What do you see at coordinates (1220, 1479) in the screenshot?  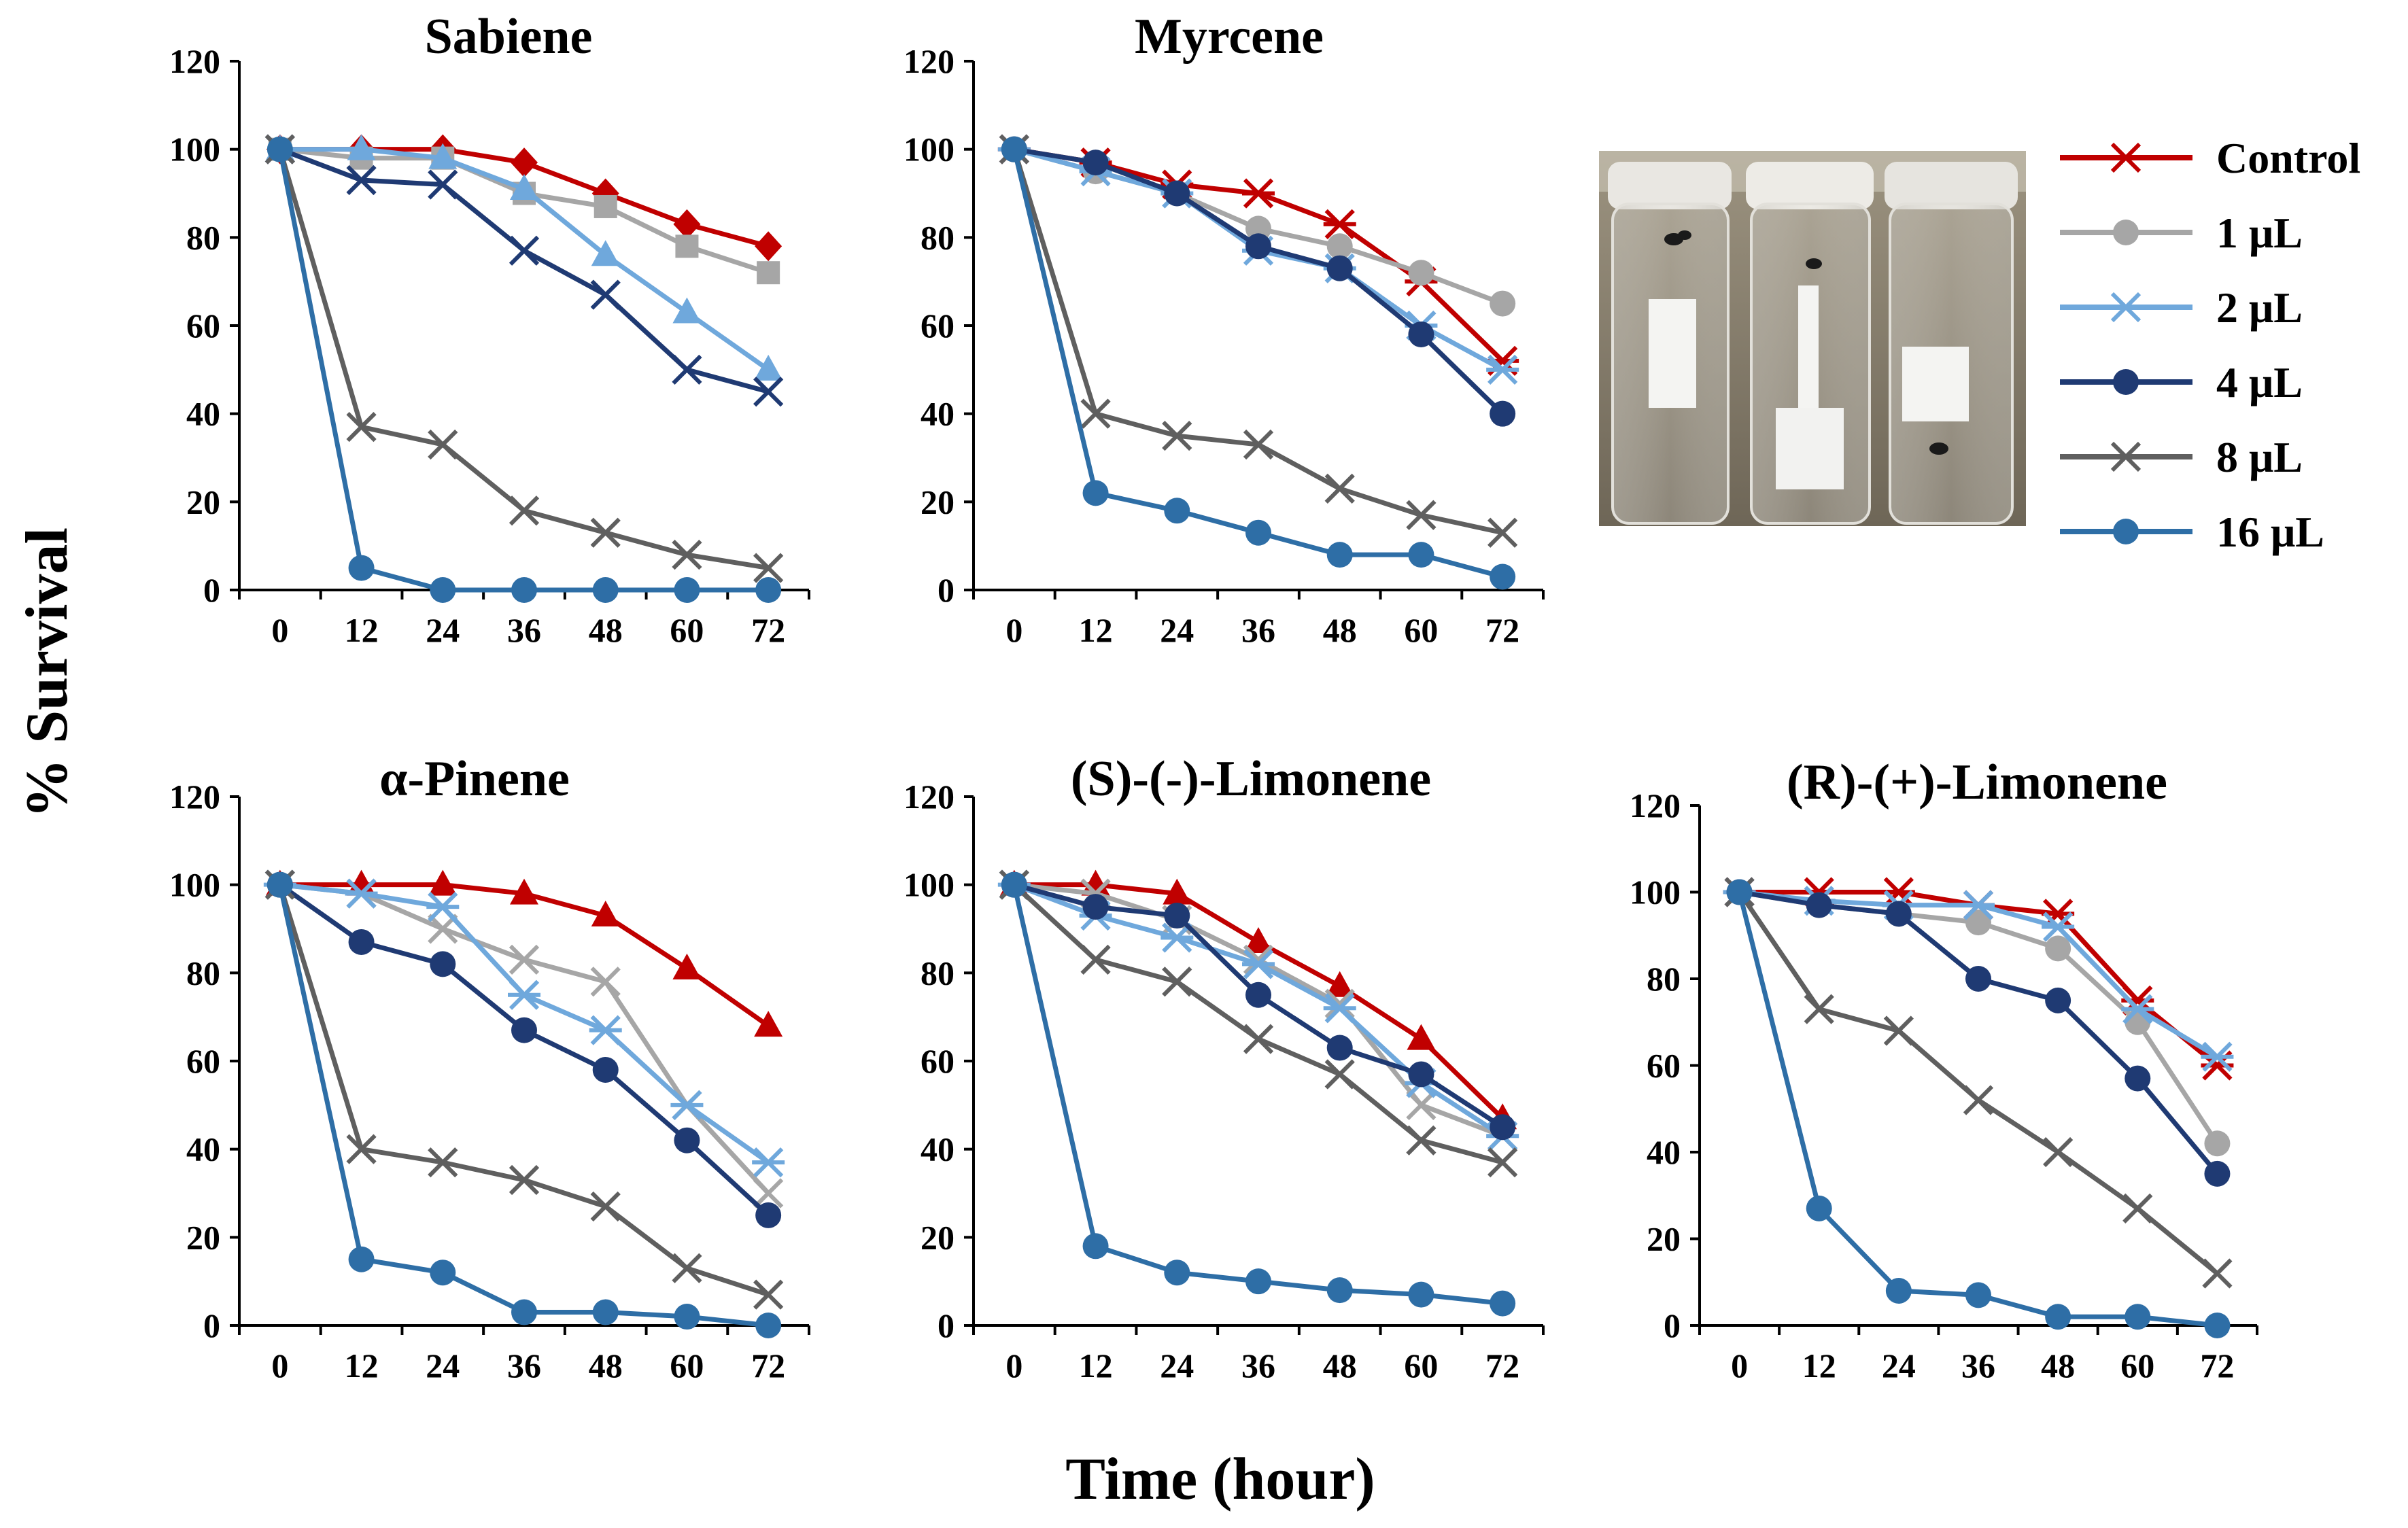 I see `x-axis-label: Time (hour)` at bounding box center [1220, 1479].